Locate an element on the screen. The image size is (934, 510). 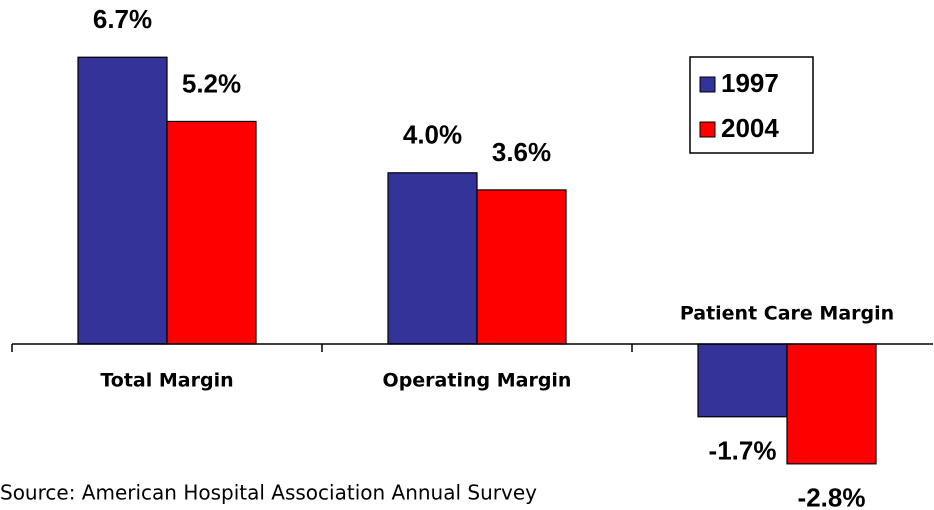
value-label: 6.7% is located at coordinates (122, 19).